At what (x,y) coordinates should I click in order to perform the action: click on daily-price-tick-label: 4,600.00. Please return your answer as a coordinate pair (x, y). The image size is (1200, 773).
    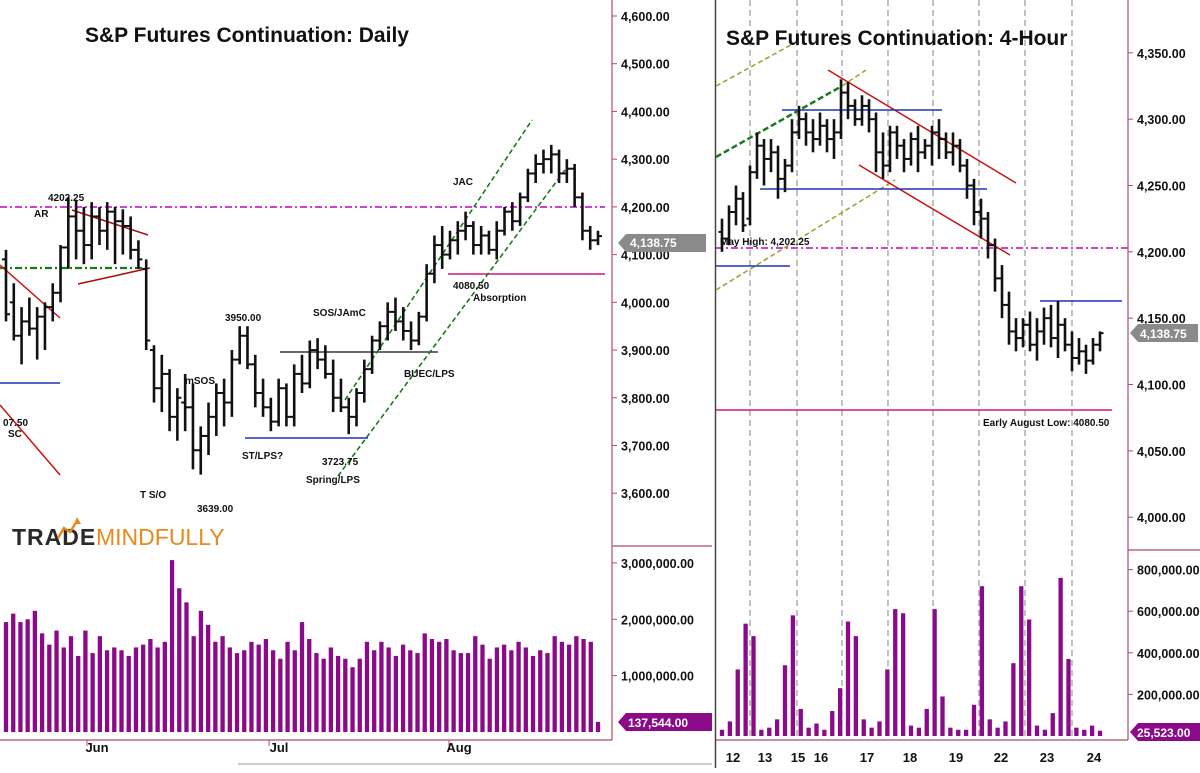
    Looking at the image, I should click on (645, 17).